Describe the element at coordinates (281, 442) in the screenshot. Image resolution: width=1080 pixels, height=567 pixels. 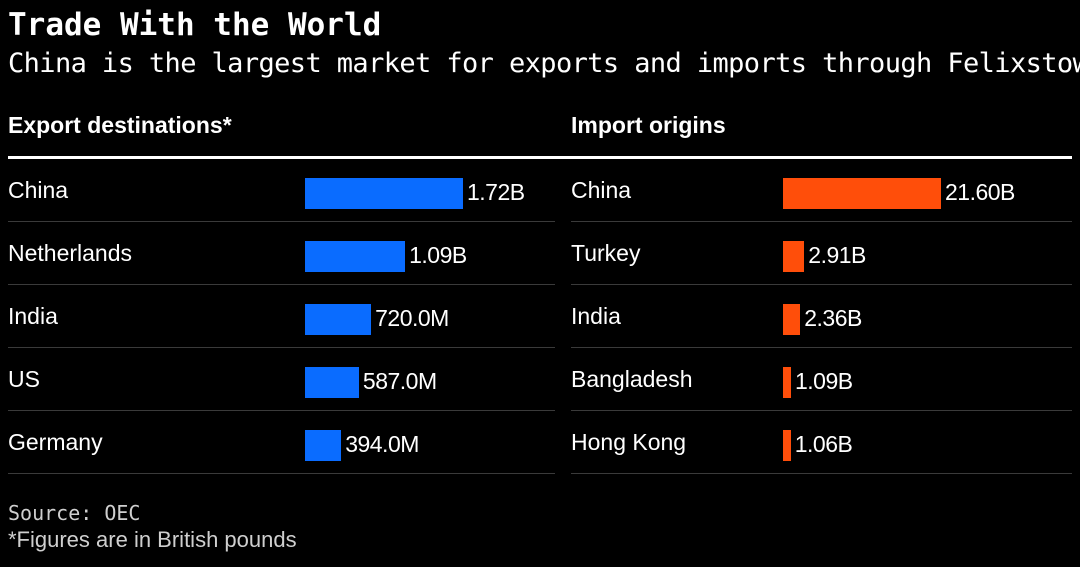
I see `export-row: Germany 394.0M` at that location.